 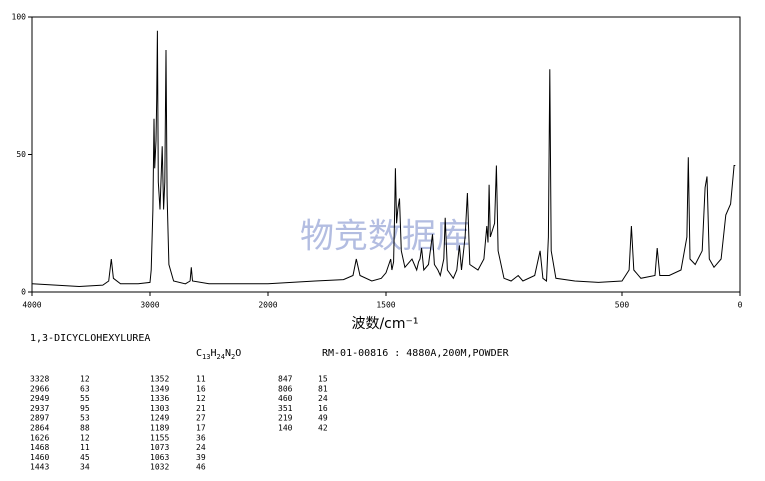 I want to click on formula-part: O, so click(x=238, y=353).